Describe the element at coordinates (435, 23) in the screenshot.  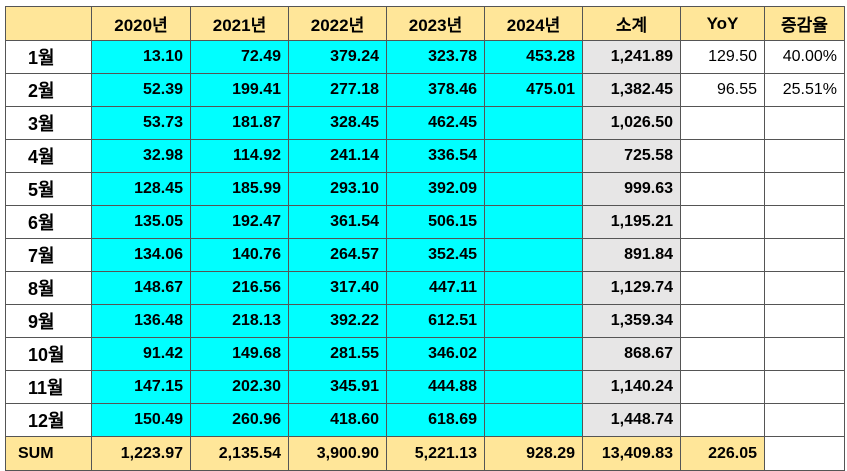
I see `header-cell: 2023년` at that location.